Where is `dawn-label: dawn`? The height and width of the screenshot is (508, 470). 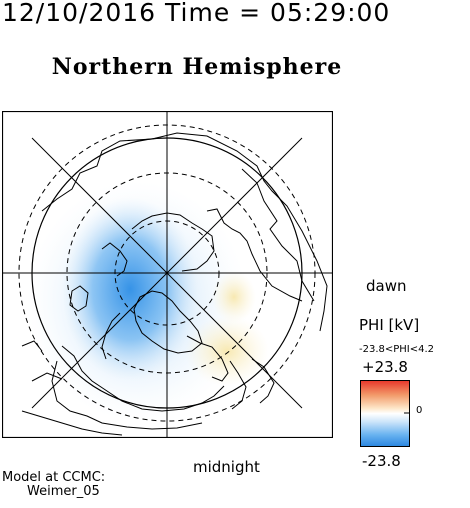
dawn-label: dawn is located at coordinates (386, 286).